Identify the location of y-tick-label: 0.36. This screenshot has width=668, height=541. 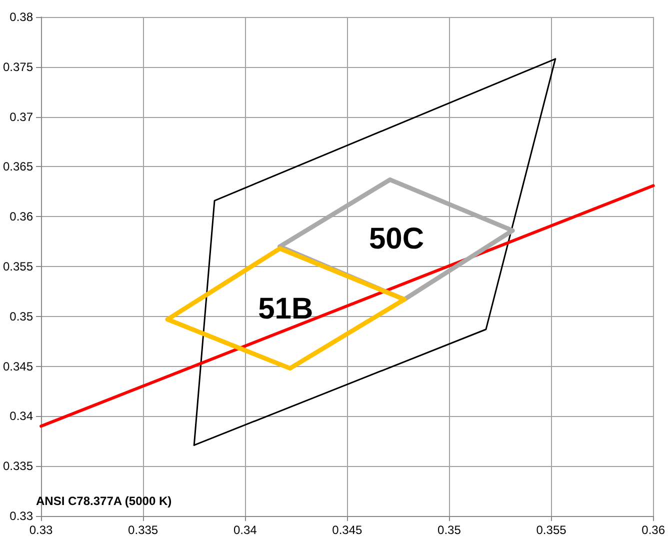
(22, 217).